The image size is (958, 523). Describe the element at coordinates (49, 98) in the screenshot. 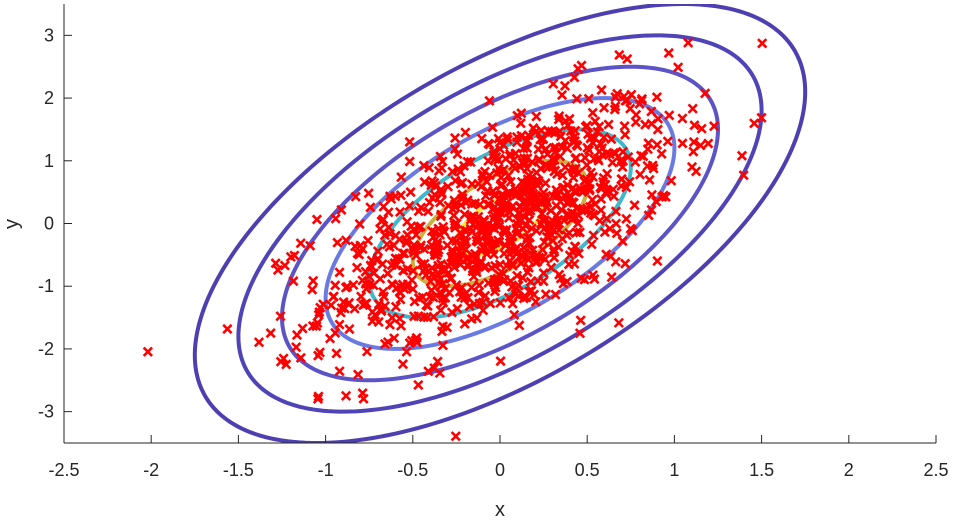

I see `y-tick-label: 2` at that location.